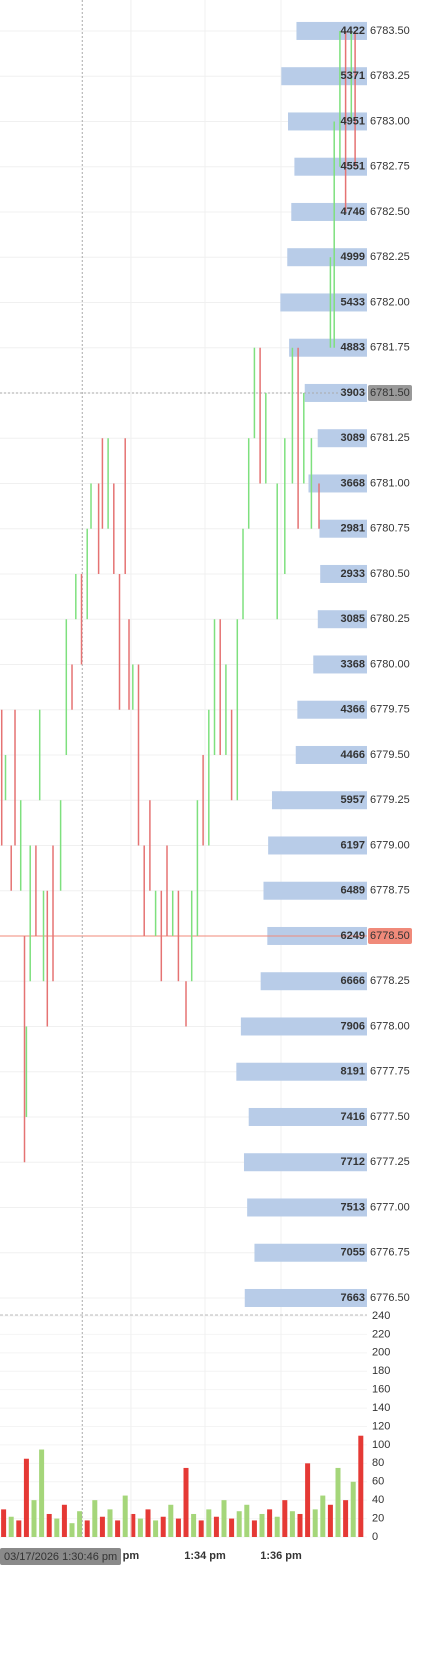  What do you see at coordinates (353, 1117) in the screenshot?
I see `profile-label: 7416` at bounding box center [353, 1117].